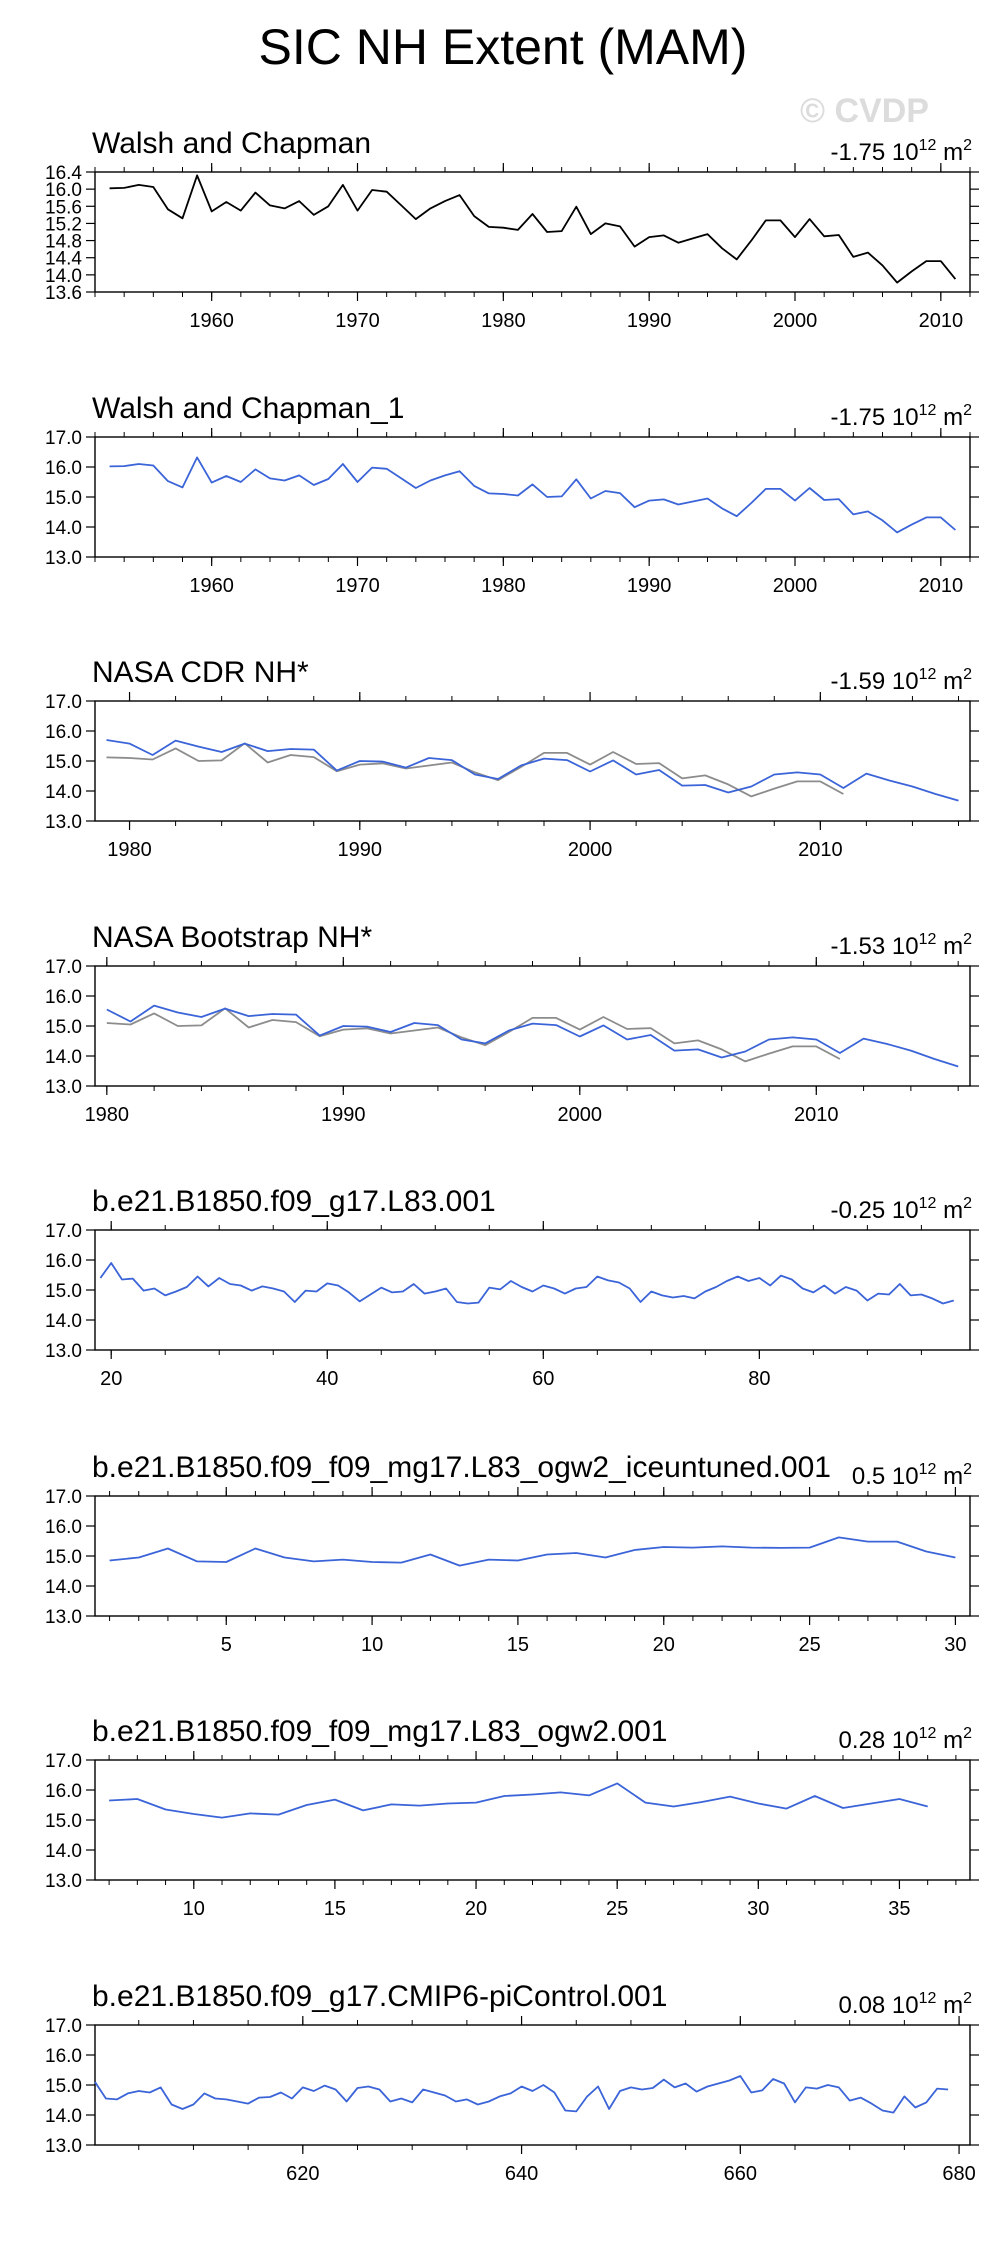  I want to click on x-tick-label: 80, so click(759, 1379).